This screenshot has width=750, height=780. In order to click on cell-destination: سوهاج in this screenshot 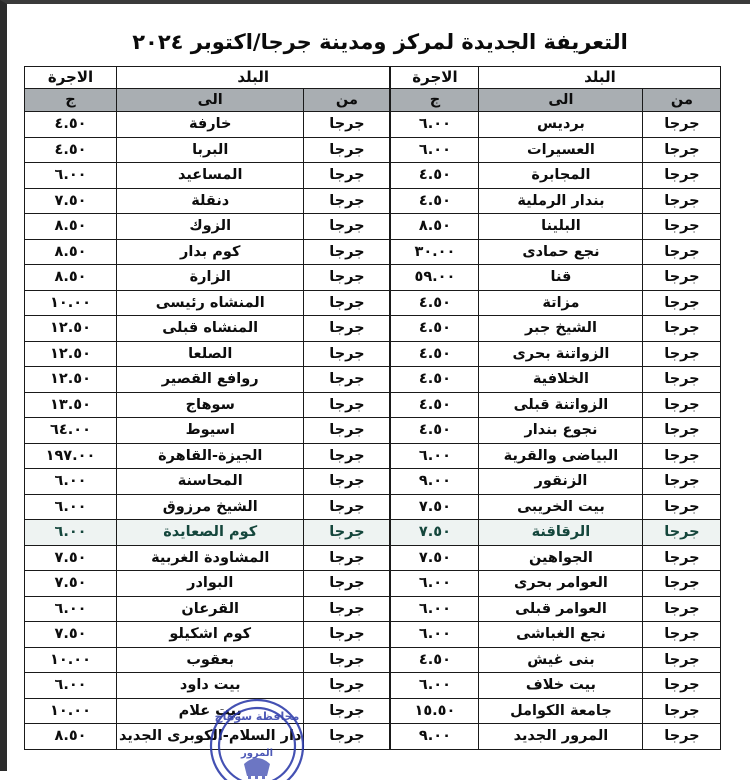, I will do `click(210, 404)`.